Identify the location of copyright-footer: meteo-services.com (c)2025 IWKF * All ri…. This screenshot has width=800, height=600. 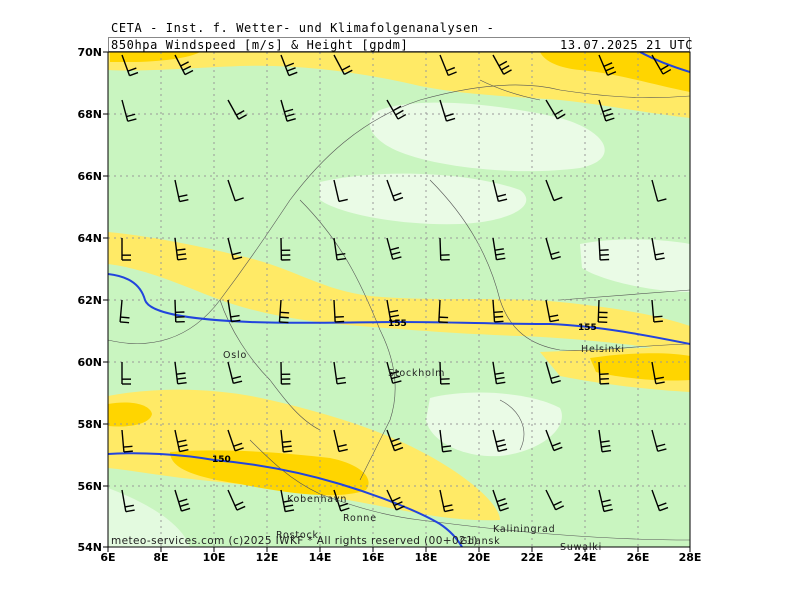
(294, 541).